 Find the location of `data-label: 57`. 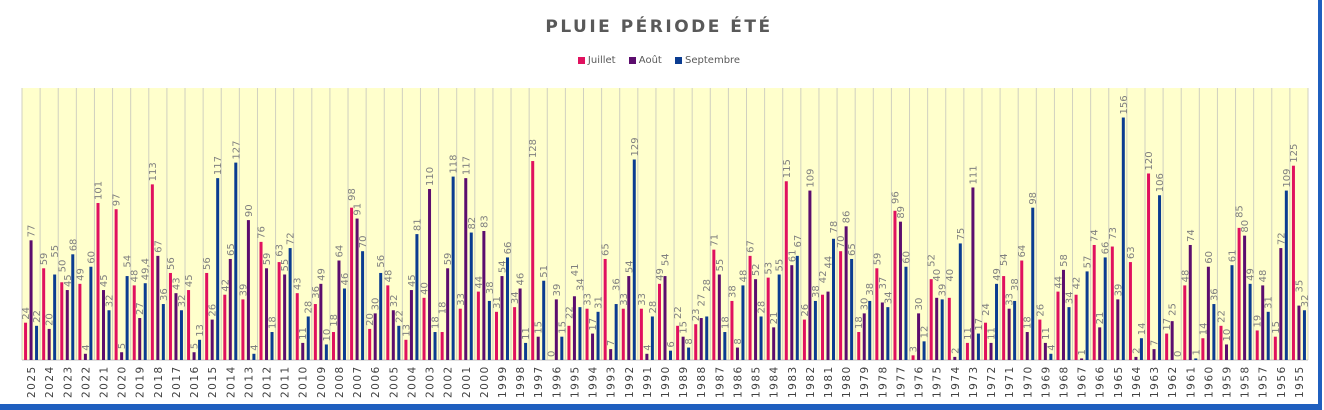

data-label: 57 is located at coordinates (1088, 262).